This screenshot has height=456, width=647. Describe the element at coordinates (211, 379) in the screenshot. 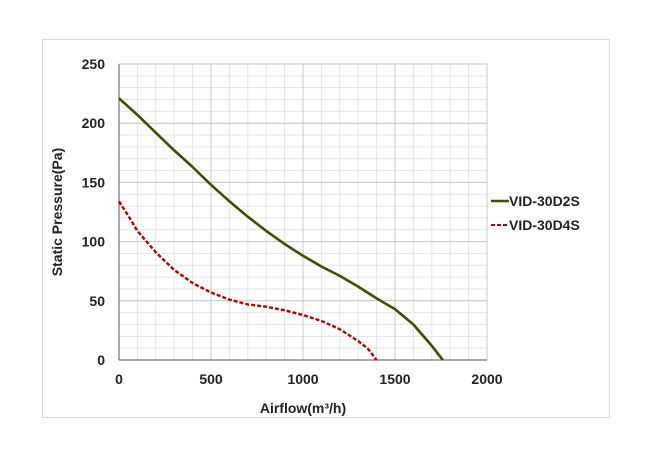

I see `x-tick-label: 500` at that location.